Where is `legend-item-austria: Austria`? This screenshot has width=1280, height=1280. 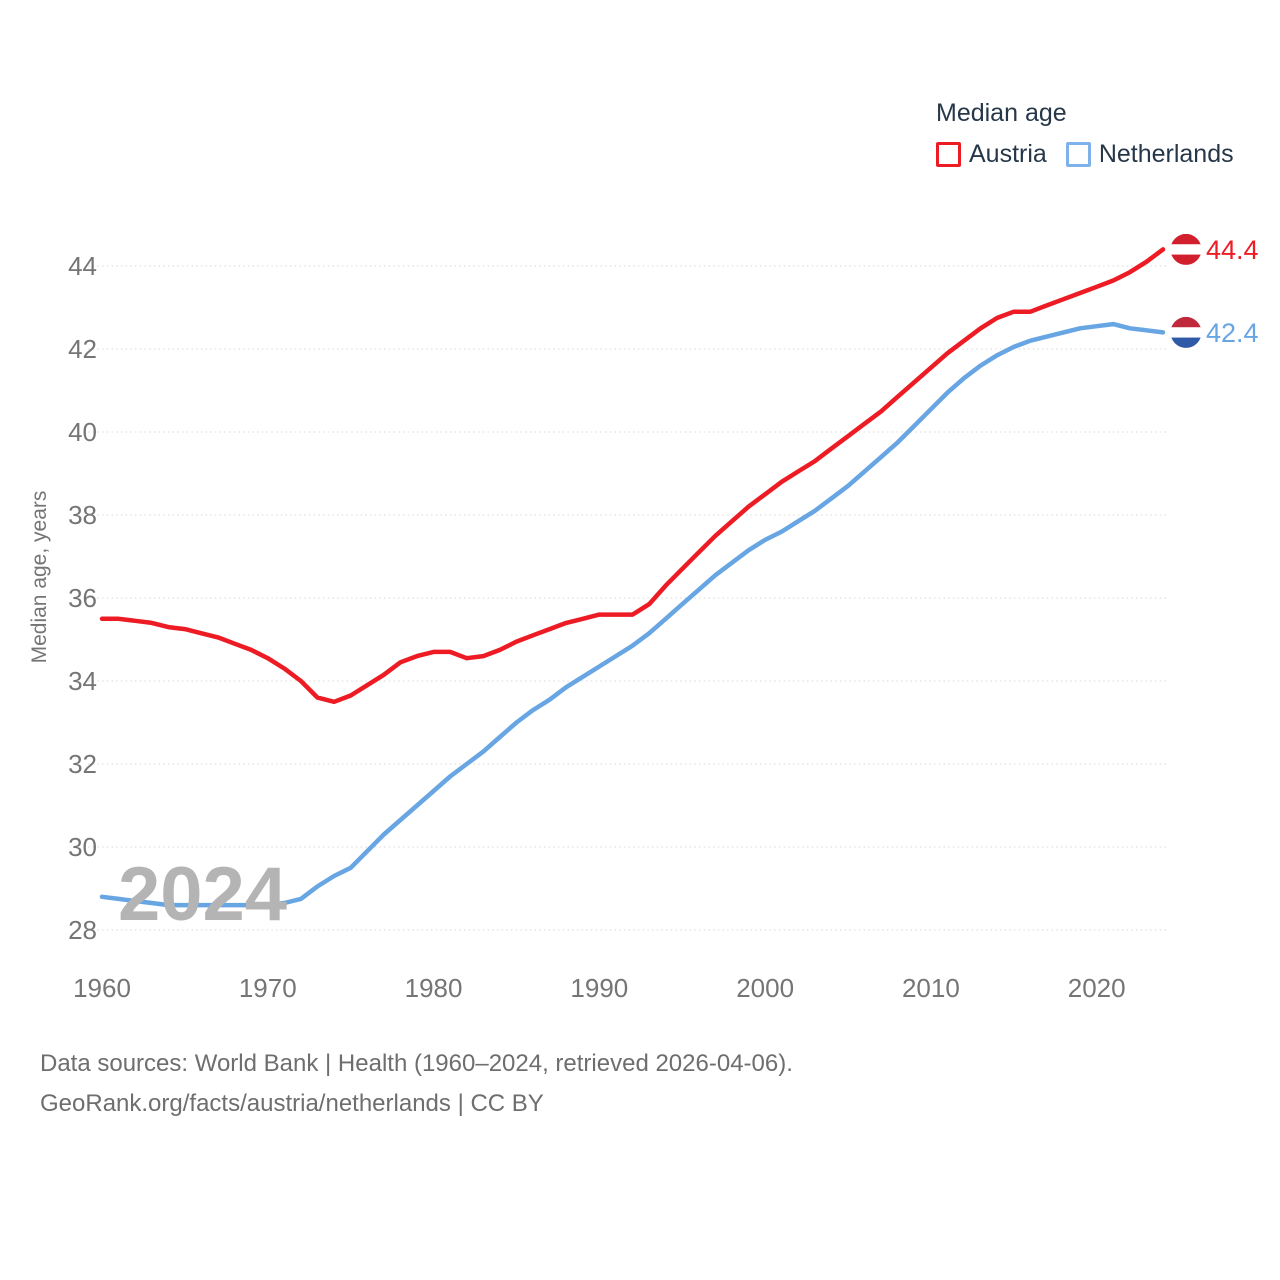
legend-item-austria: Austria is located at coordinates (991, 154).